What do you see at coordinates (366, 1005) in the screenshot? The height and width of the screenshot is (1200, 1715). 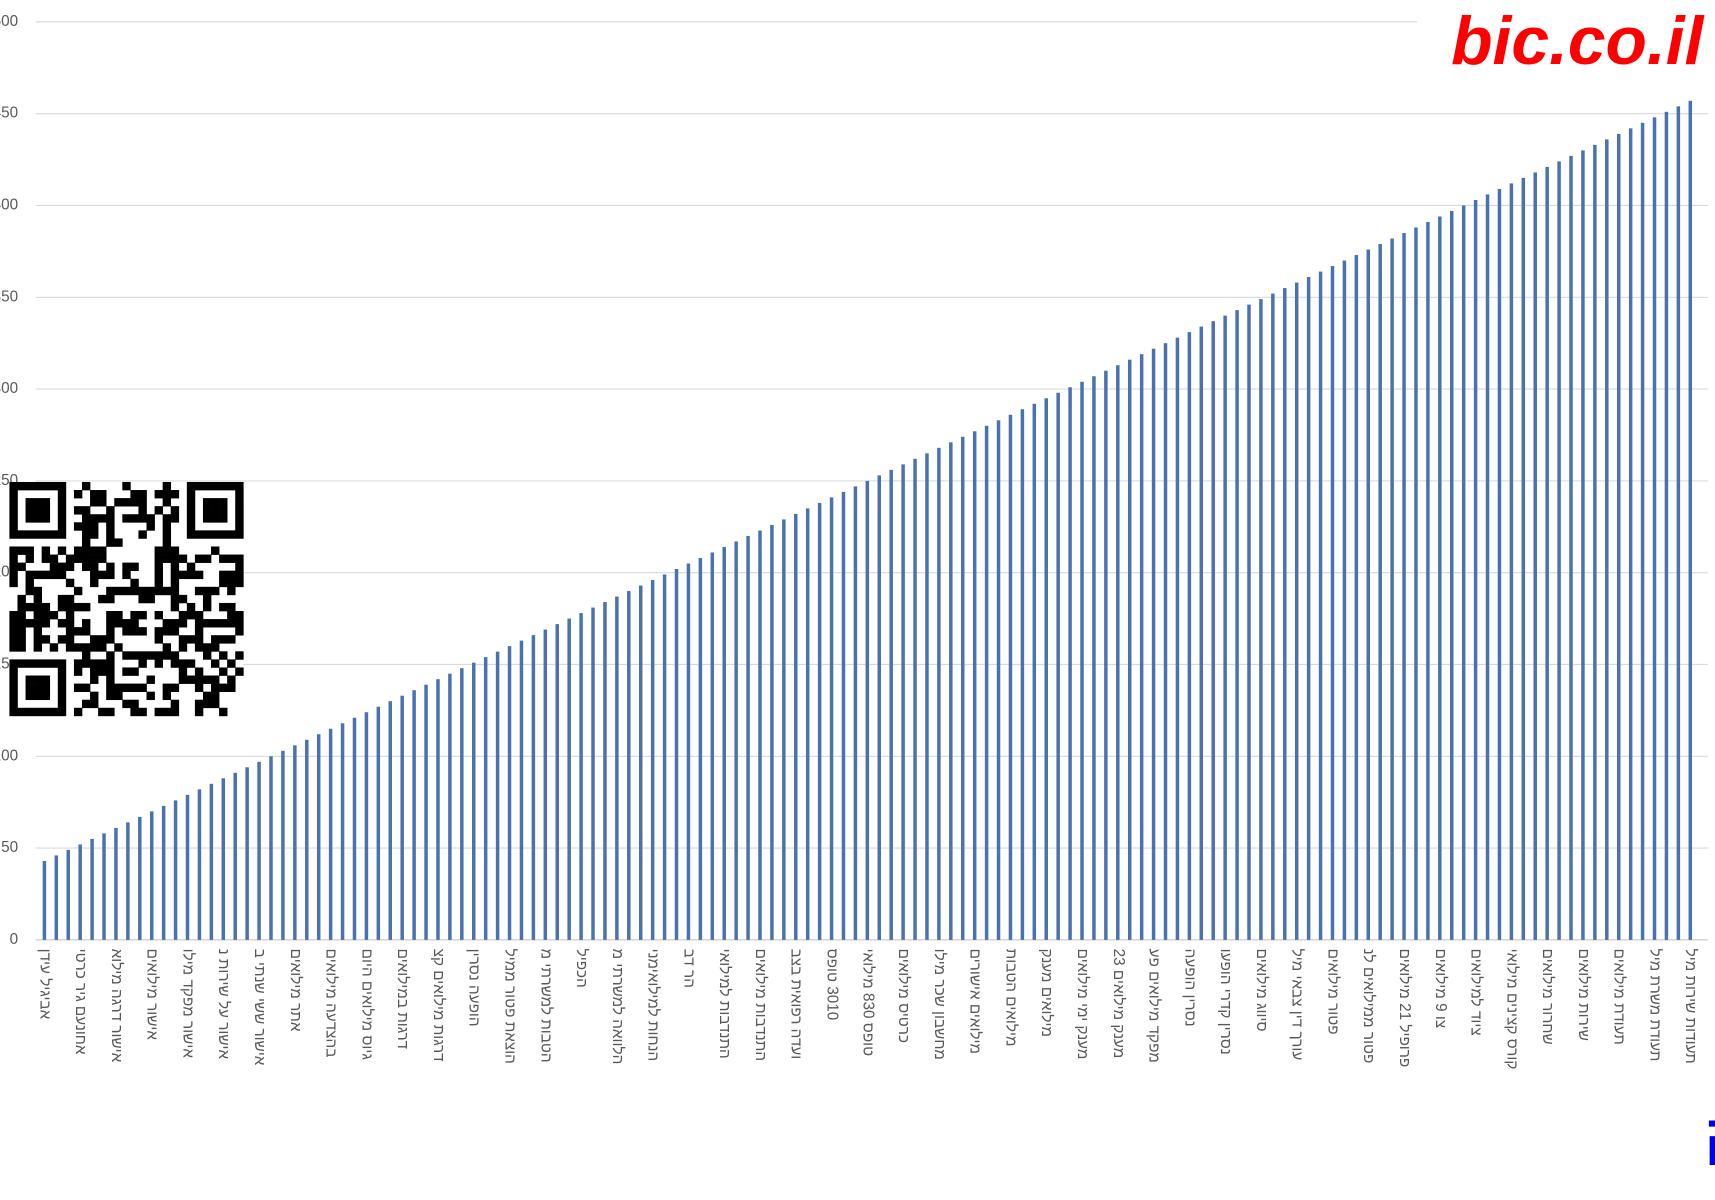 I see `x-tick-label: גיוס מילואים היום` at bounding box center [366, 1005].